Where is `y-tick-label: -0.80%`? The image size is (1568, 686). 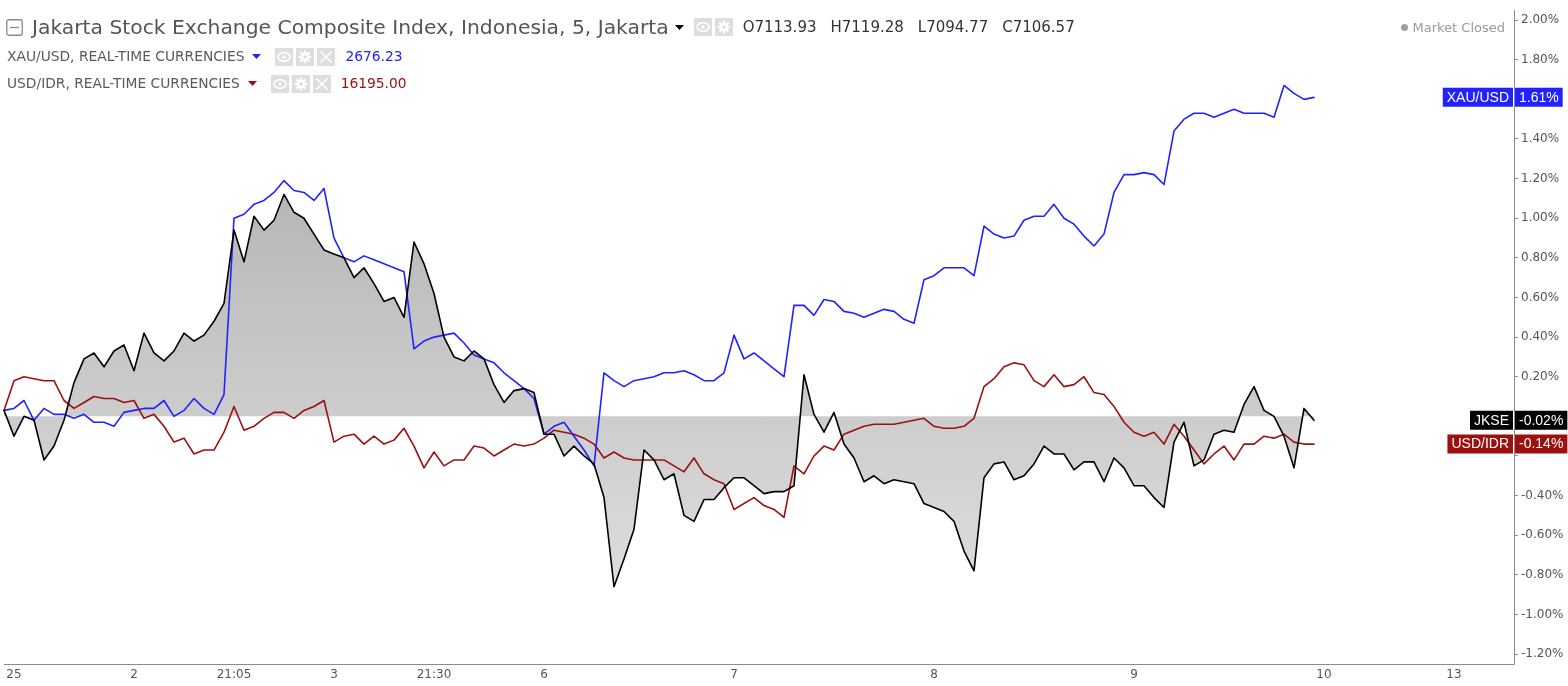
y-tick-label: -0.80% is located at coordinates (1542, 573).